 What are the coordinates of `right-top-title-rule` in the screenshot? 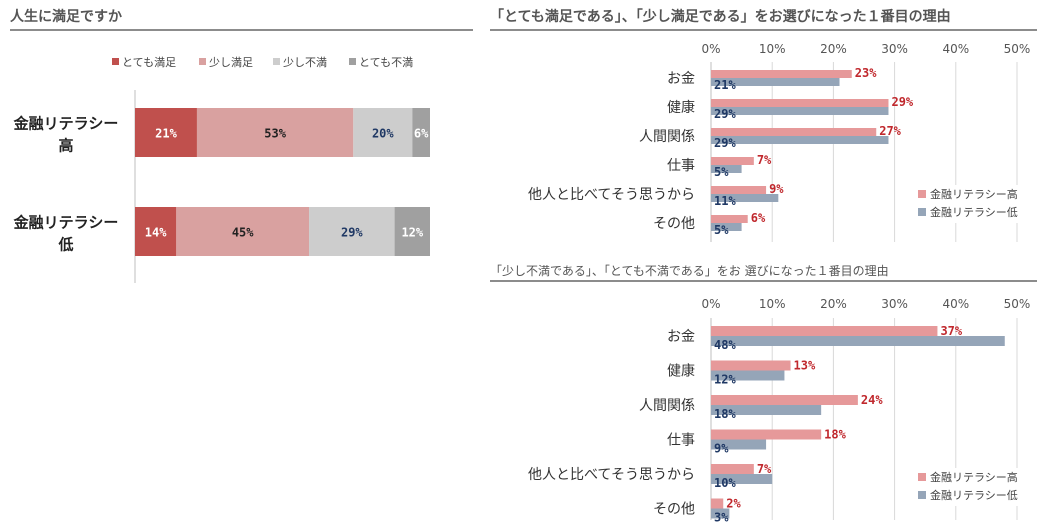 It's located at (763, 30).